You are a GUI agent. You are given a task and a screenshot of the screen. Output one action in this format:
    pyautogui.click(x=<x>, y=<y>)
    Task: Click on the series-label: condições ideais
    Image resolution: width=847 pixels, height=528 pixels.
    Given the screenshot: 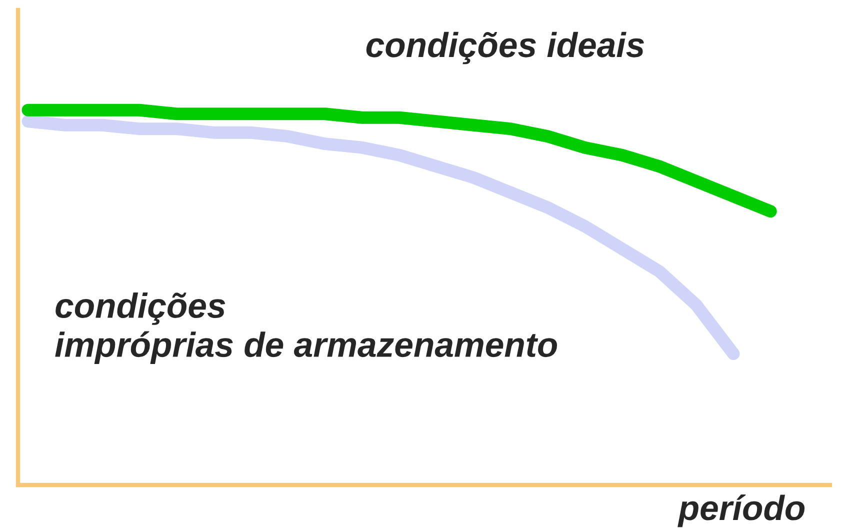 What is the action you would take?
    pyautogui.click(x=505, y=48)
    